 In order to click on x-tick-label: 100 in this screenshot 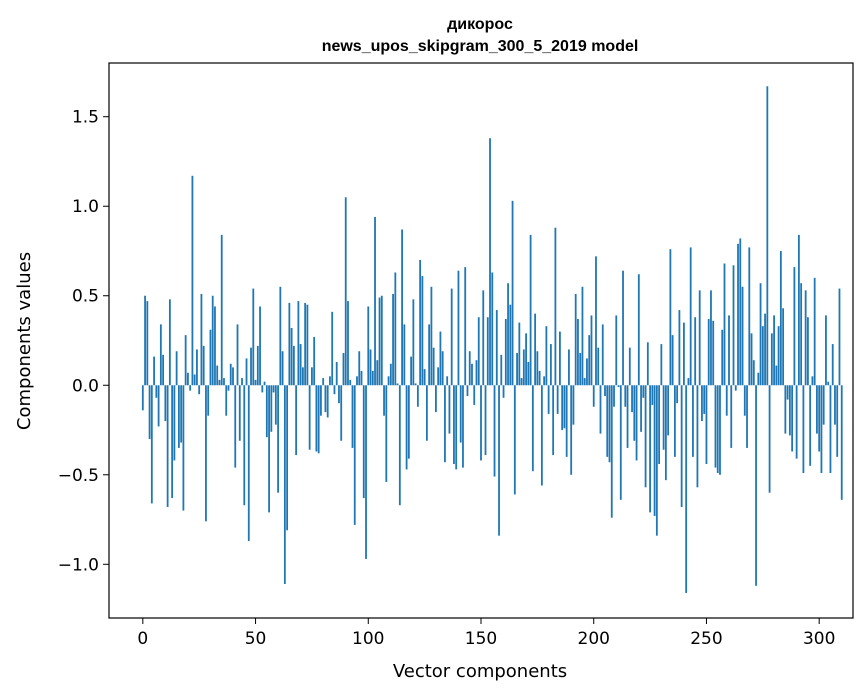, I will do `click(368, 639)`.